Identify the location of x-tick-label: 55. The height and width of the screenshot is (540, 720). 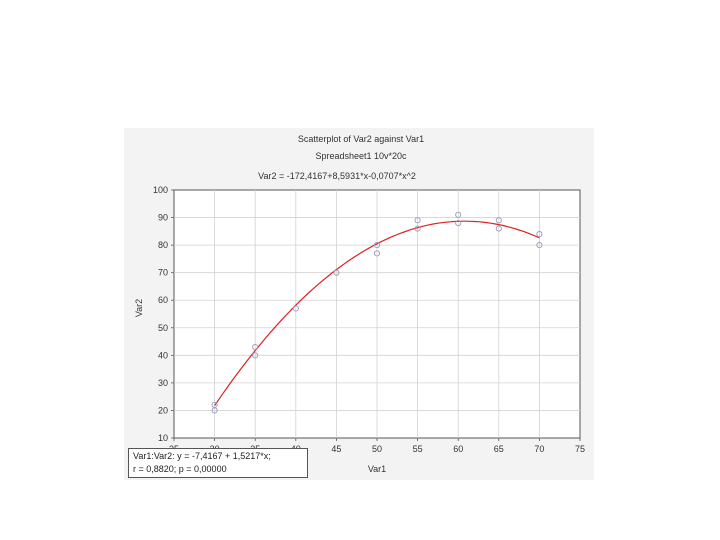
(418, 449).